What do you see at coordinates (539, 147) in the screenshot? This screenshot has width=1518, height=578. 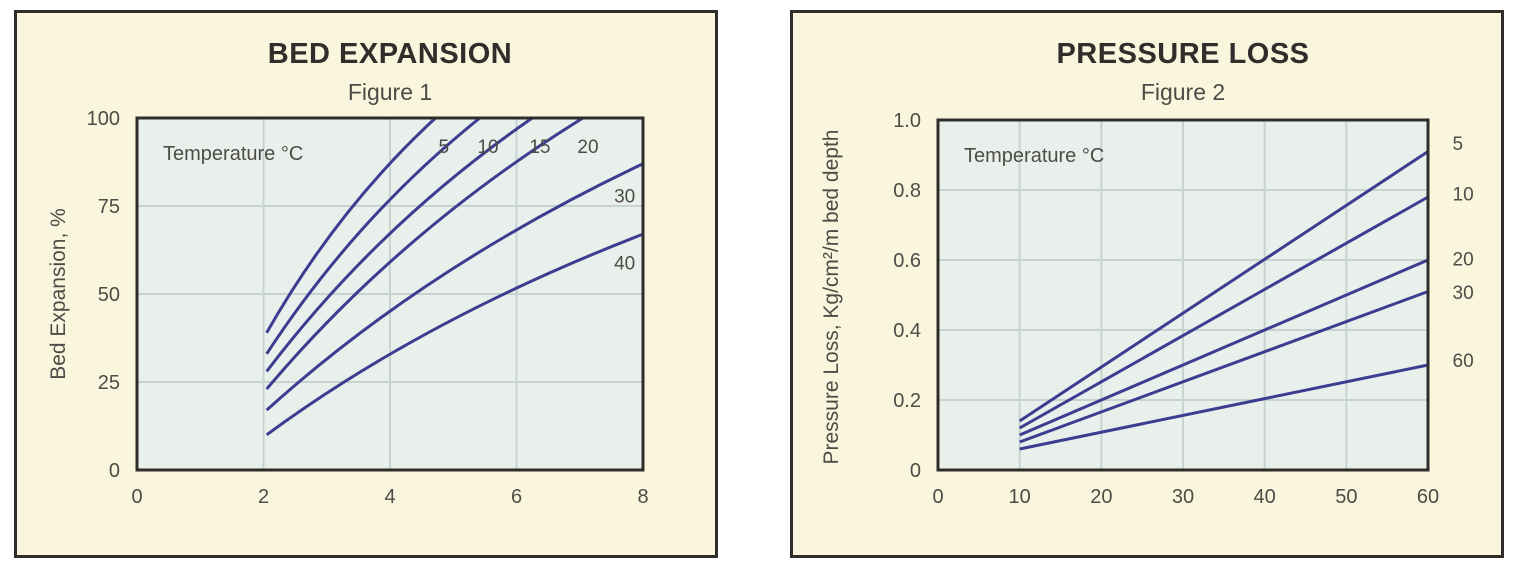 I see `series-label-15: 15` at bounding box center [539, 147].